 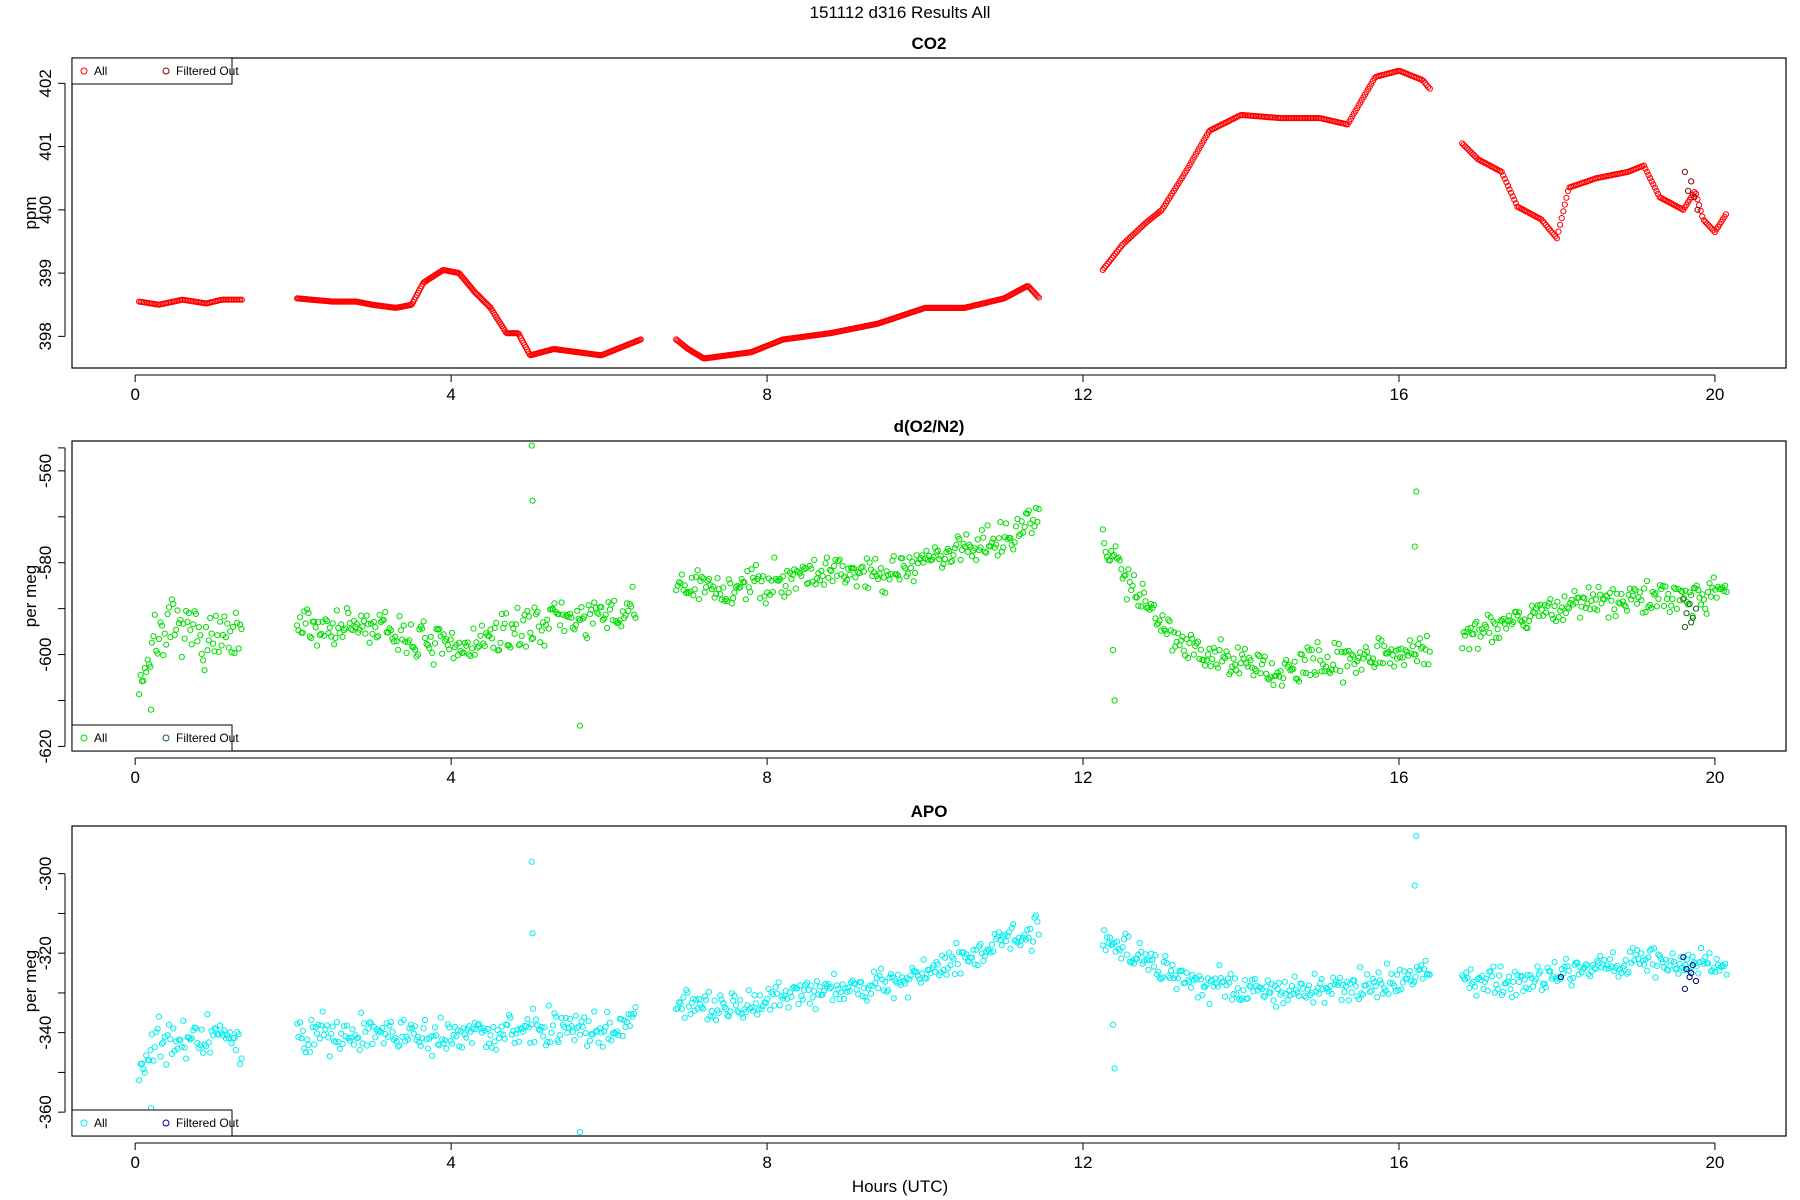 I want to click on co2-filtered-out-point, so click(x=1691, y=181).